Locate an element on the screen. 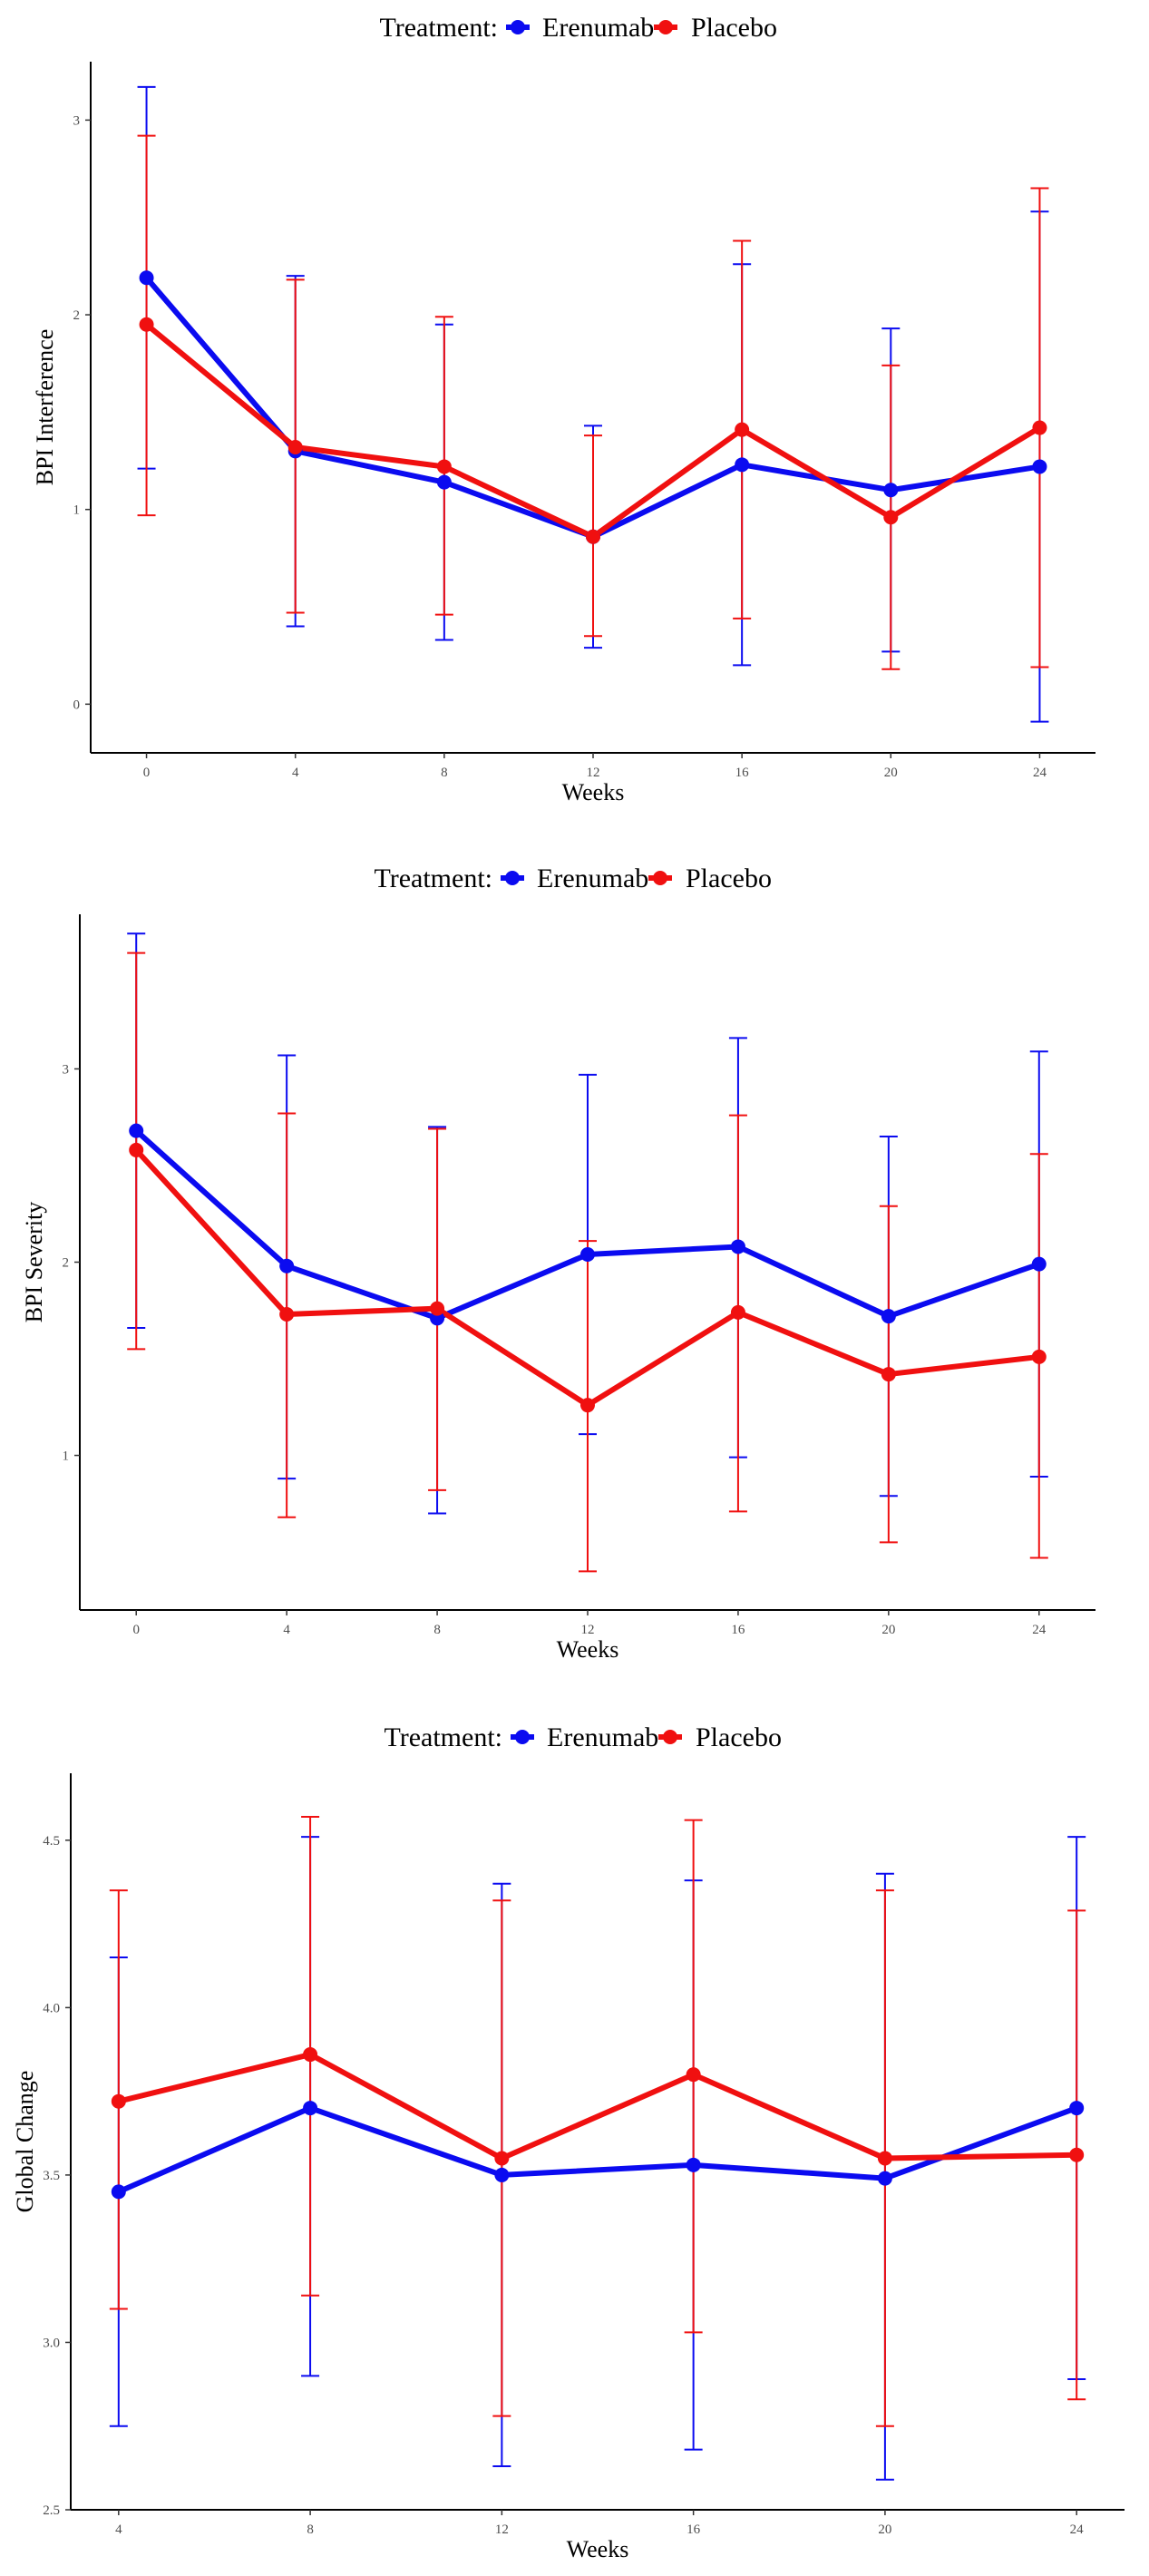 This screenshot has height=2576, width=1149. y-tick-label: 2.5 is located at coordinates (51, 2510).